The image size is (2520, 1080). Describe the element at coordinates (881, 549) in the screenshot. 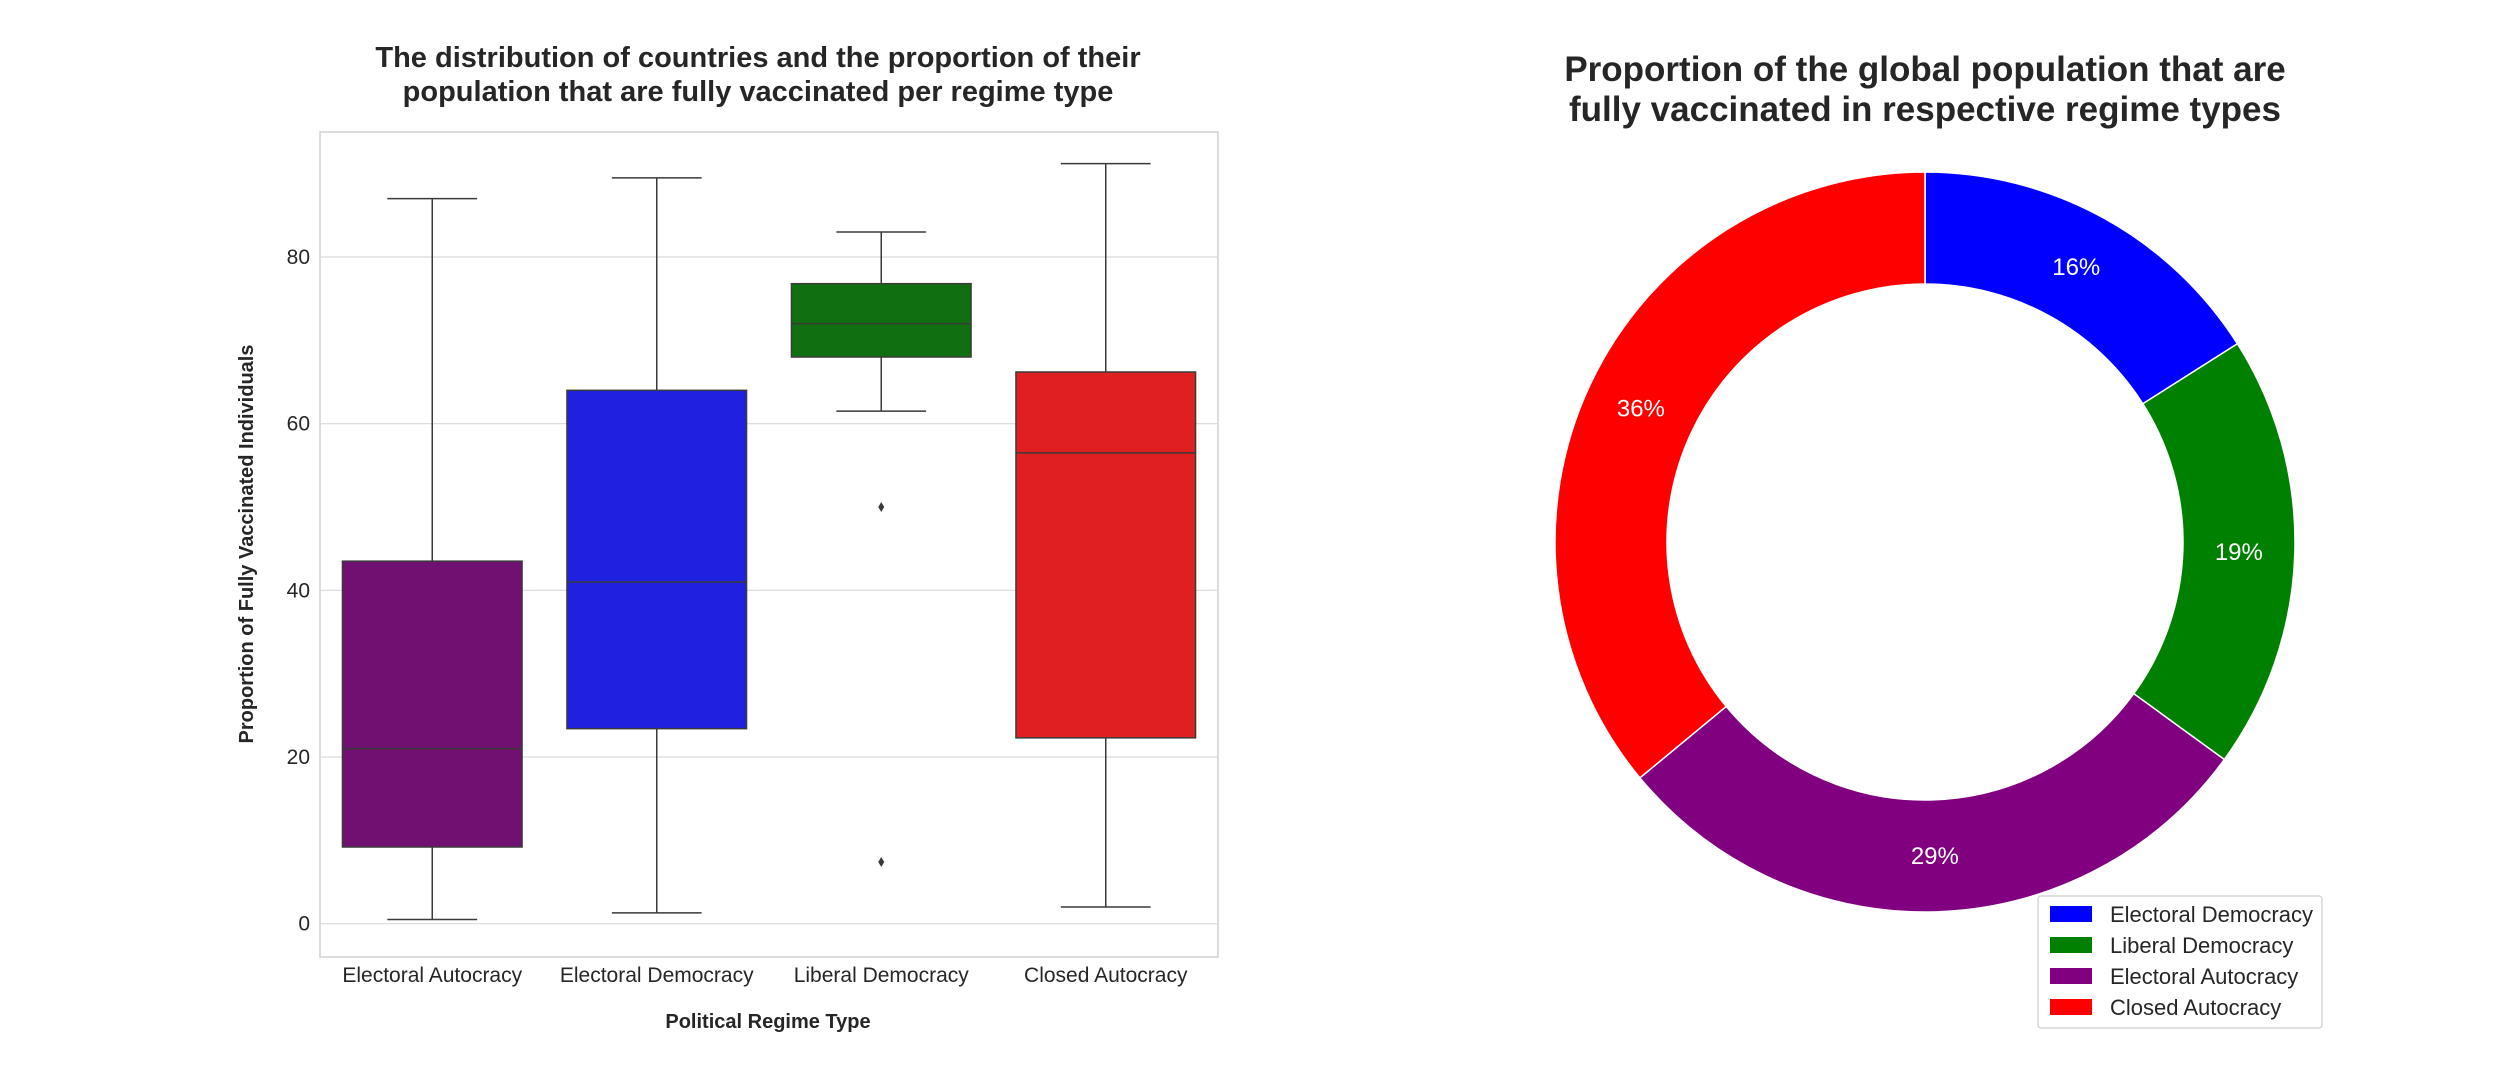

I see `box-liberal-democracy` at that location.